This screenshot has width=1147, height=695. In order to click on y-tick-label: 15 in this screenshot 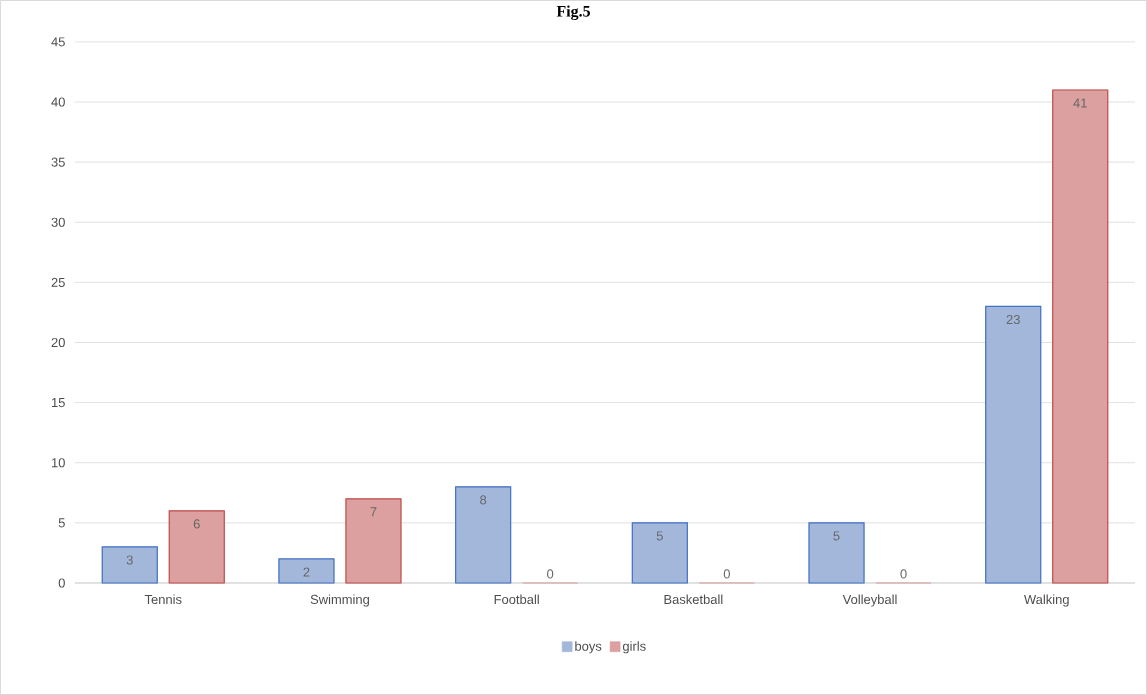, I will do `click(58, 403)`.